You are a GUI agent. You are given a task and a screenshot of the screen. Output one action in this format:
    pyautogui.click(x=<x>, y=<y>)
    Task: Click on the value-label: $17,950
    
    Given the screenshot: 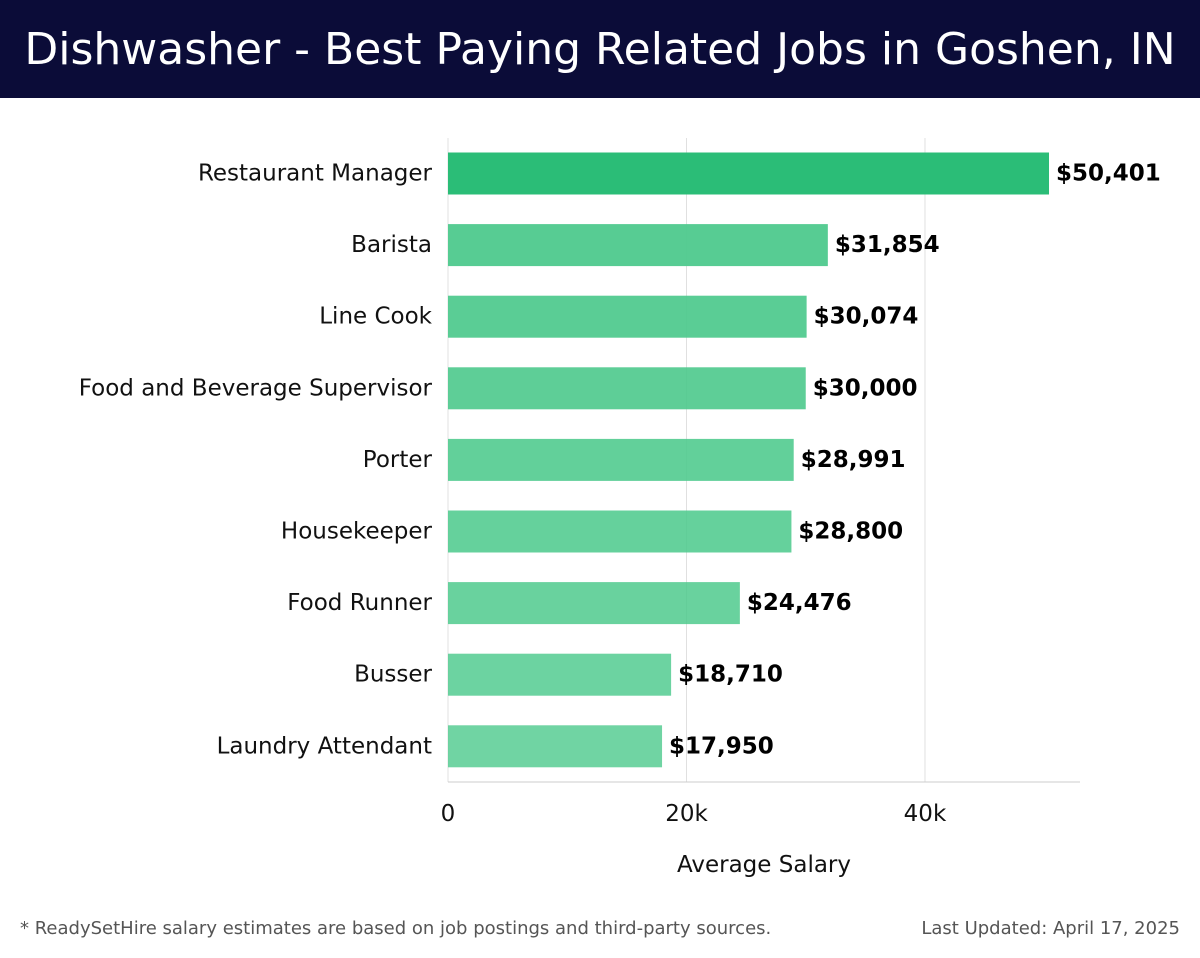 What is the action you would take?
    pyautogui.click(x=721, y=746)
    